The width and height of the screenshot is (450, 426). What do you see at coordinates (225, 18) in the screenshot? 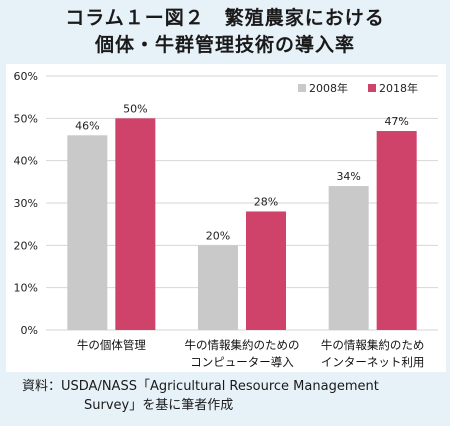
I see `chart-title-line1: コラム１ー図２ 繁殖農家における` at bounding box center [225, 18].